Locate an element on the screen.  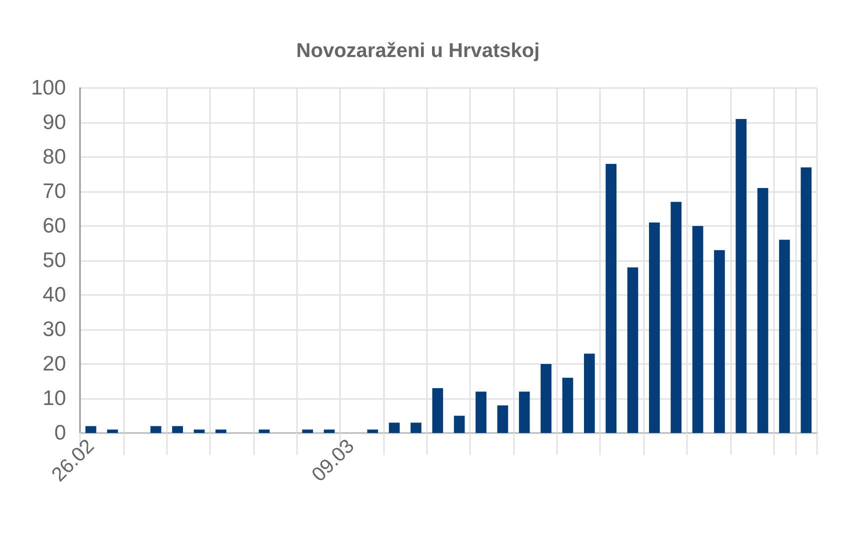
y-tick-label: 30 is located at coordinates (54, 329).